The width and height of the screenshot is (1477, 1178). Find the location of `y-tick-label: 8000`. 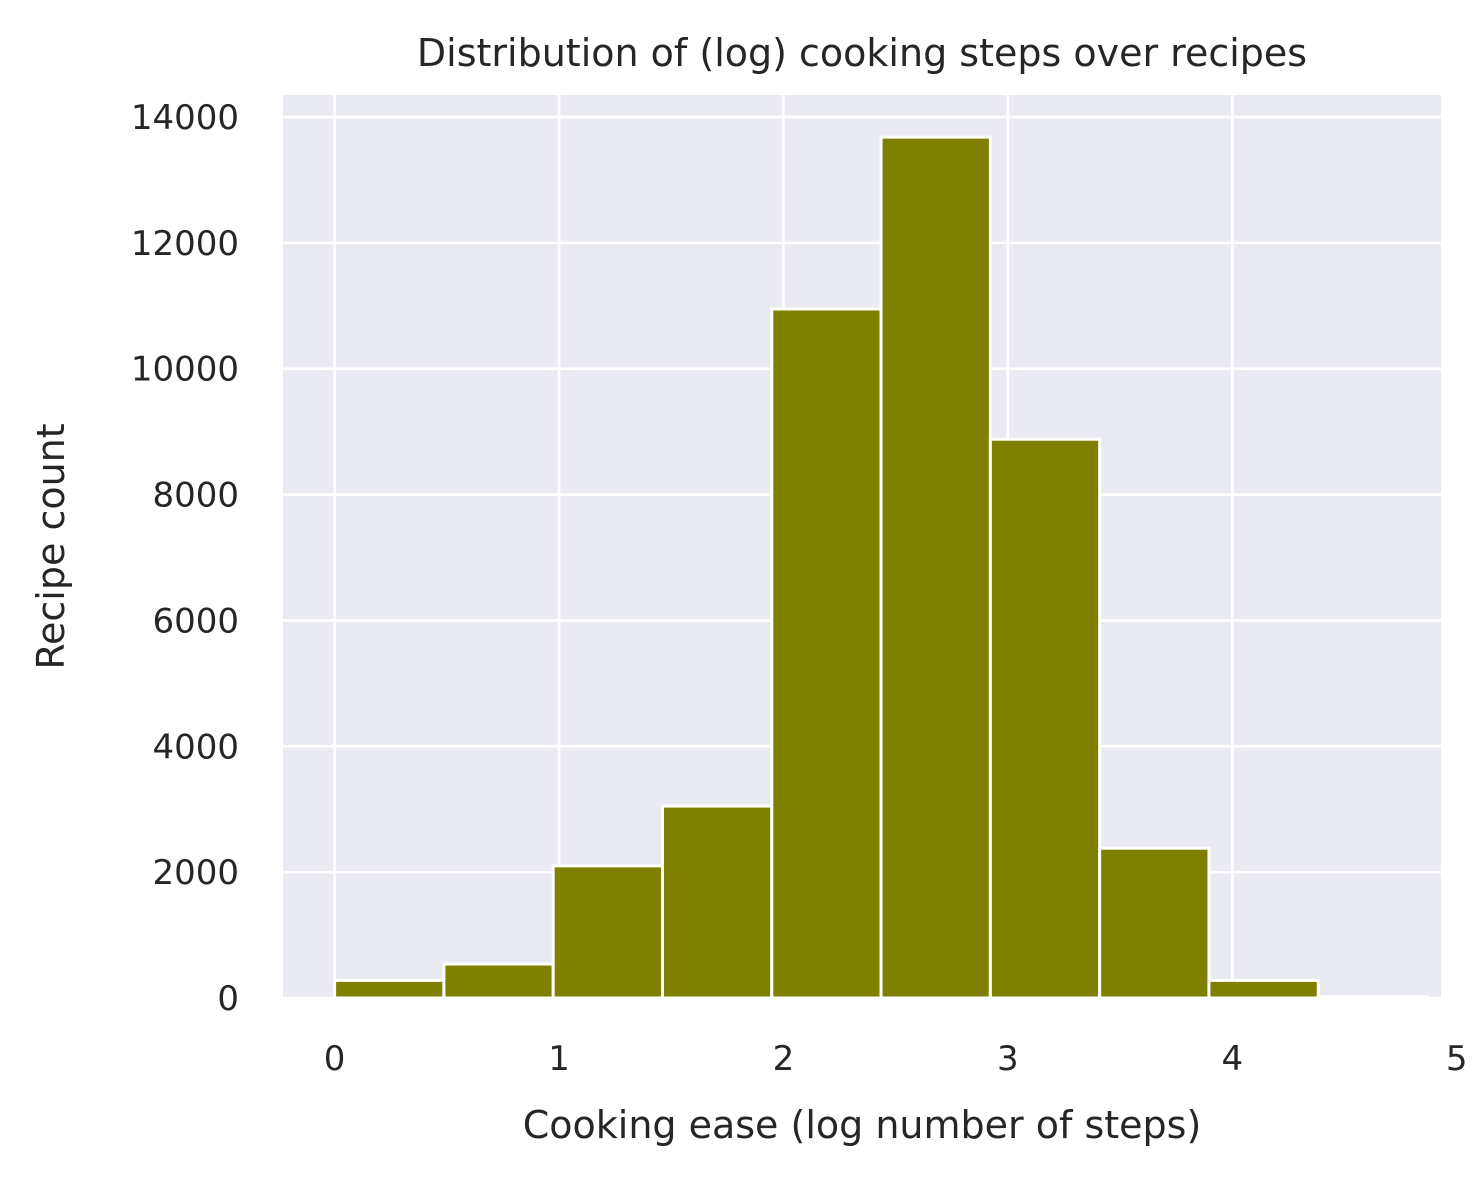

y-tick-label: 8000 is located at coordinates (195, 496).